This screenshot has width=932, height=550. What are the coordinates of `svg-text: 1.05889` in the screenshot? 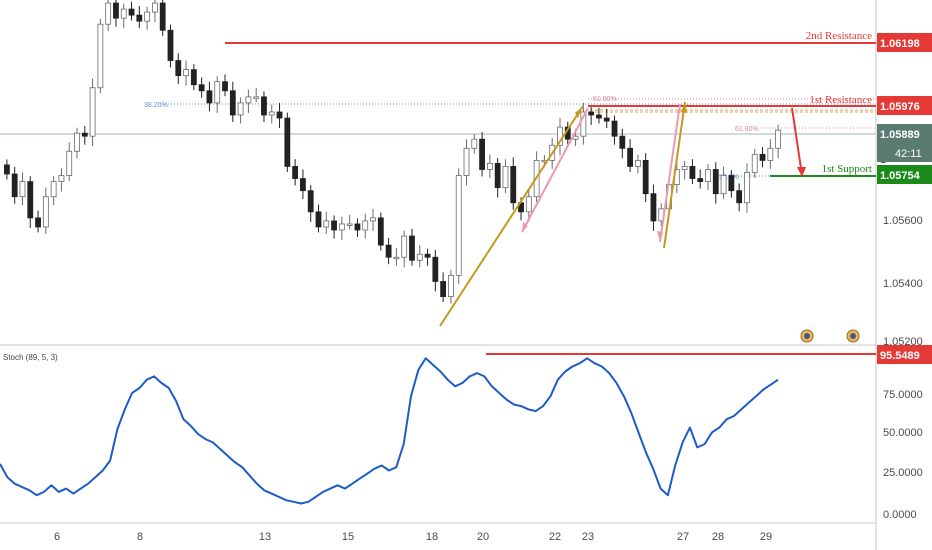 It's located at (900, 135).